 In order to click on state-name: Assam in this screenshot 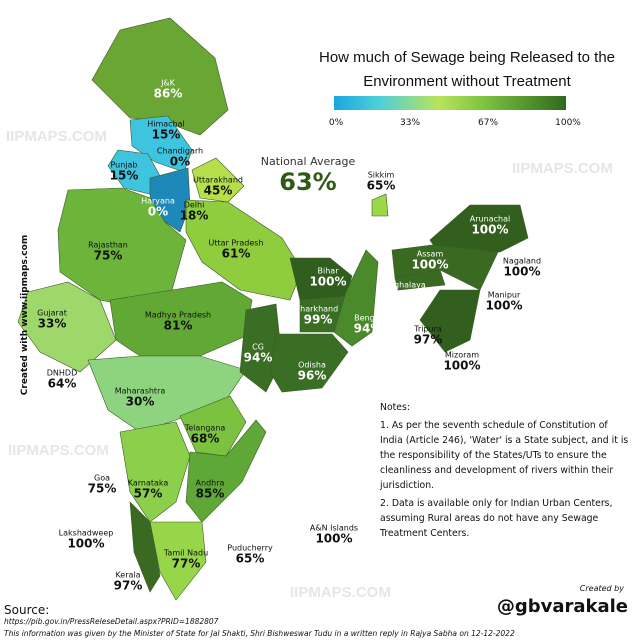, I will do `click(430, 254)`.